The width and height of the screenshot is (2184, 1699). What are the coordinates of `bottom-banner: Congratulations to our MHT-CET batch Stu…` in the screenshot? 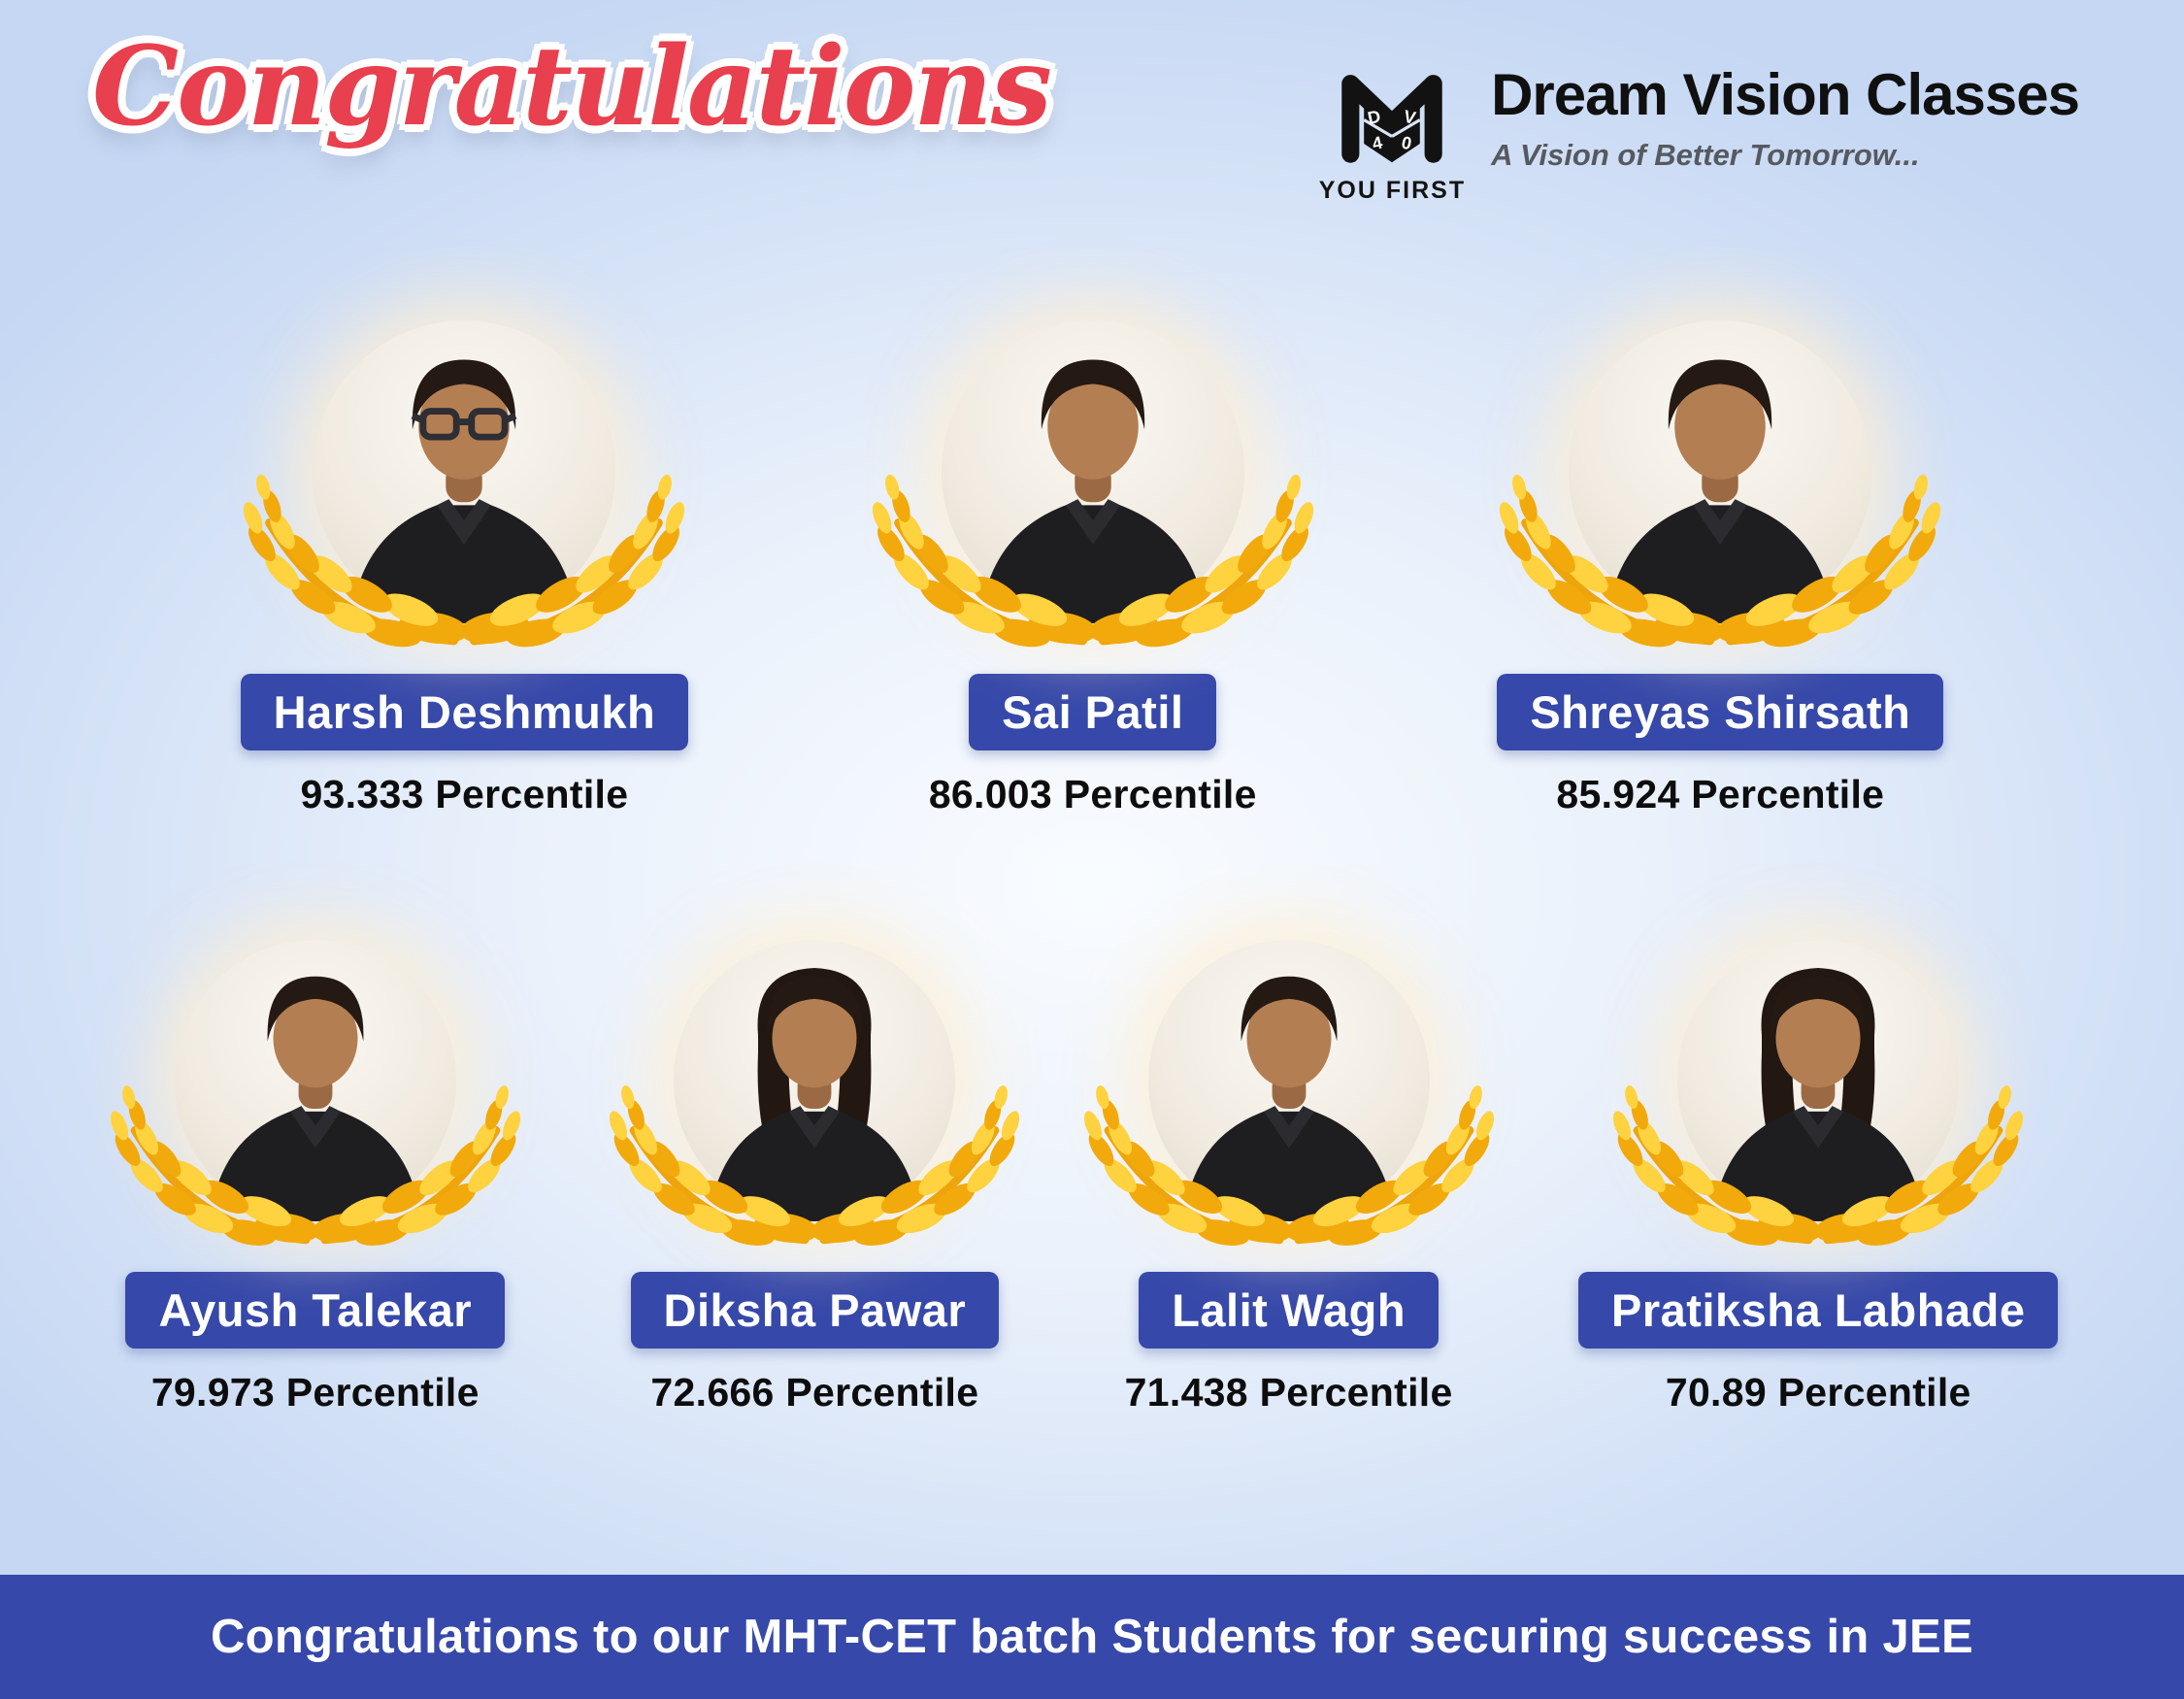 It's located at (1092, 1637).